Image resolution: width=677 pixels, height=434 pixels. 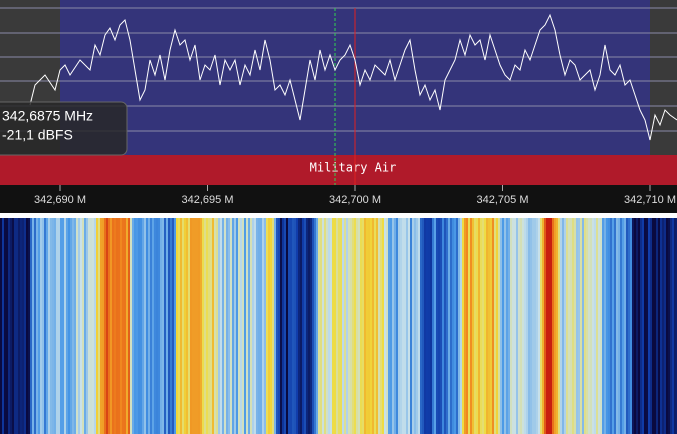 I want to click on tick-label: 342,690 M, so click(x=60, y=200).